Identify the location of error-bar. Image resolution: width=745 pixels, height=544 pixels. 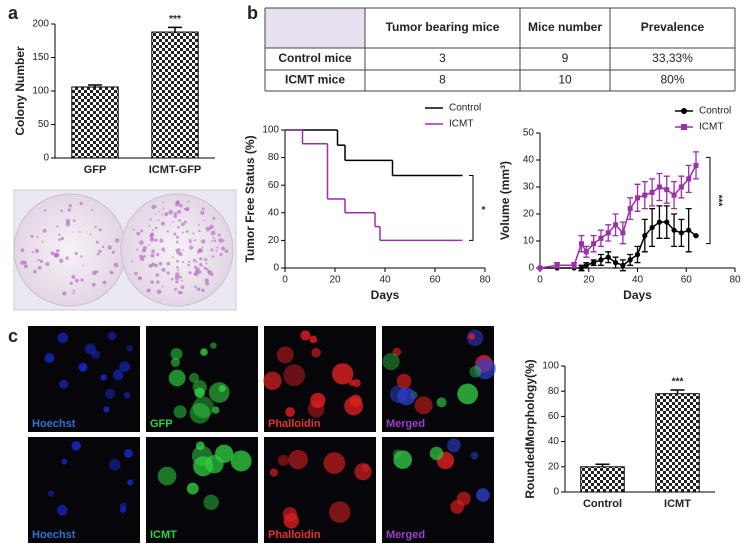
(677, 391).